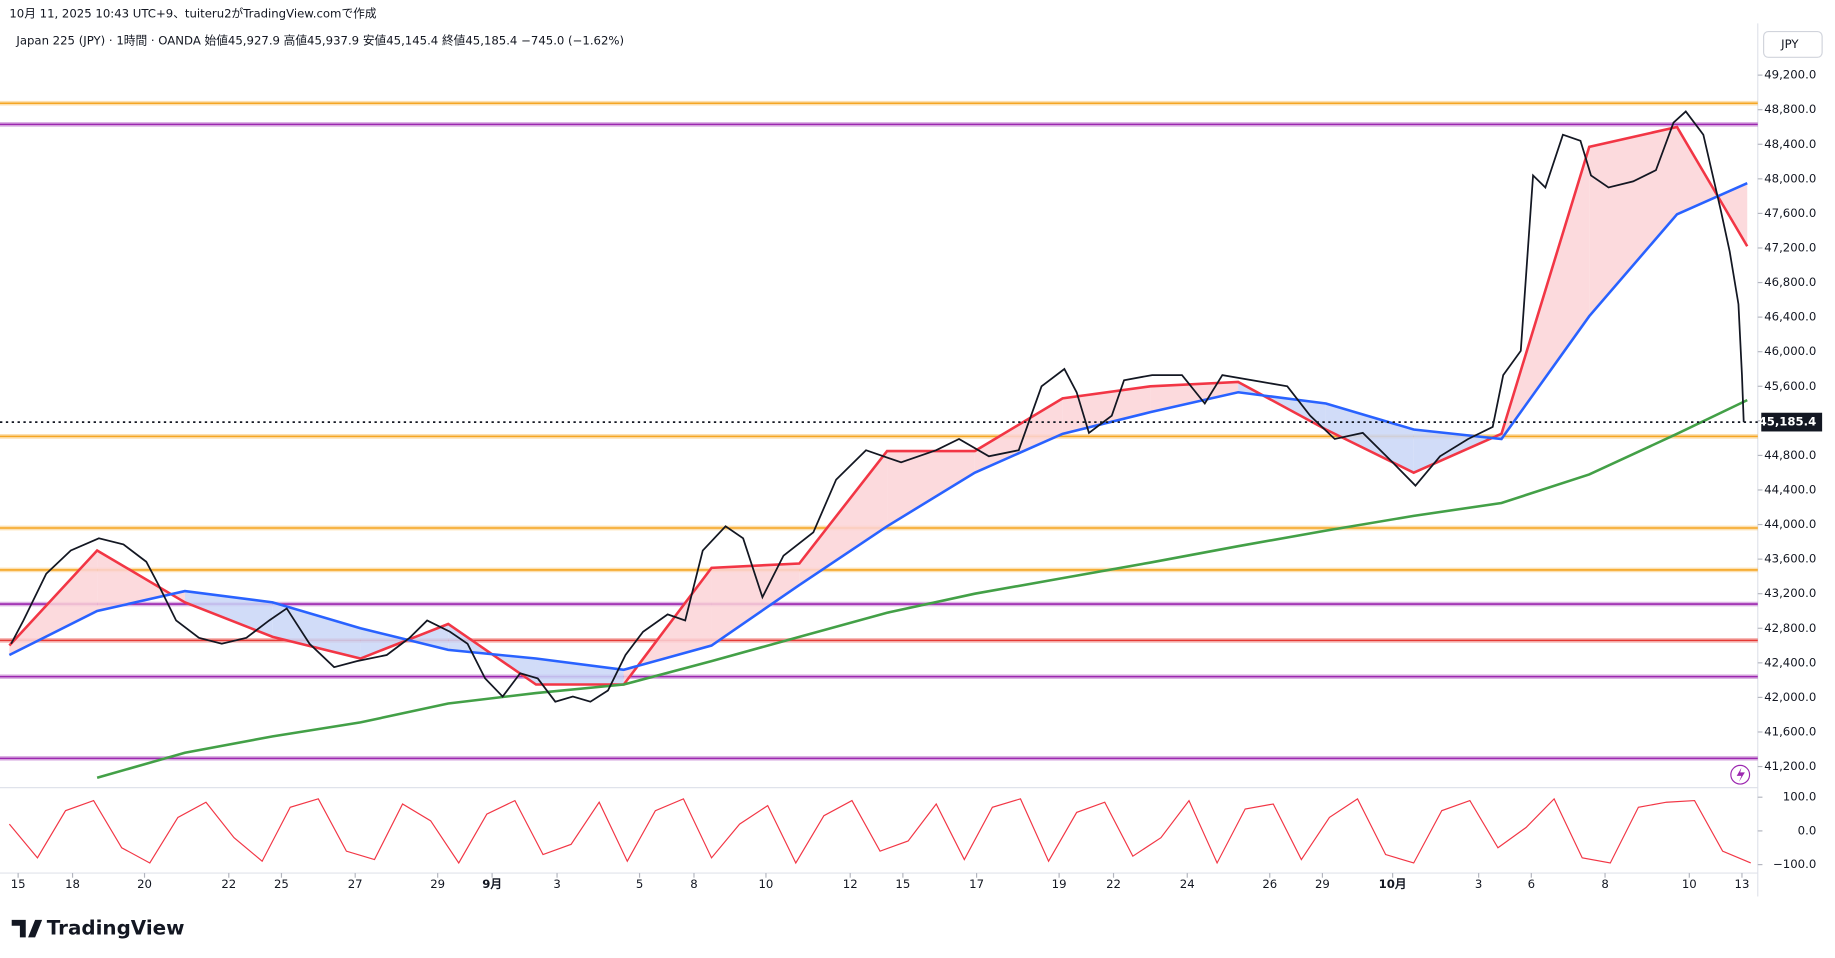 This screenshot has height=958, width=1835. I want to click on y-tick-label: −100.0, so click(1794, 864).